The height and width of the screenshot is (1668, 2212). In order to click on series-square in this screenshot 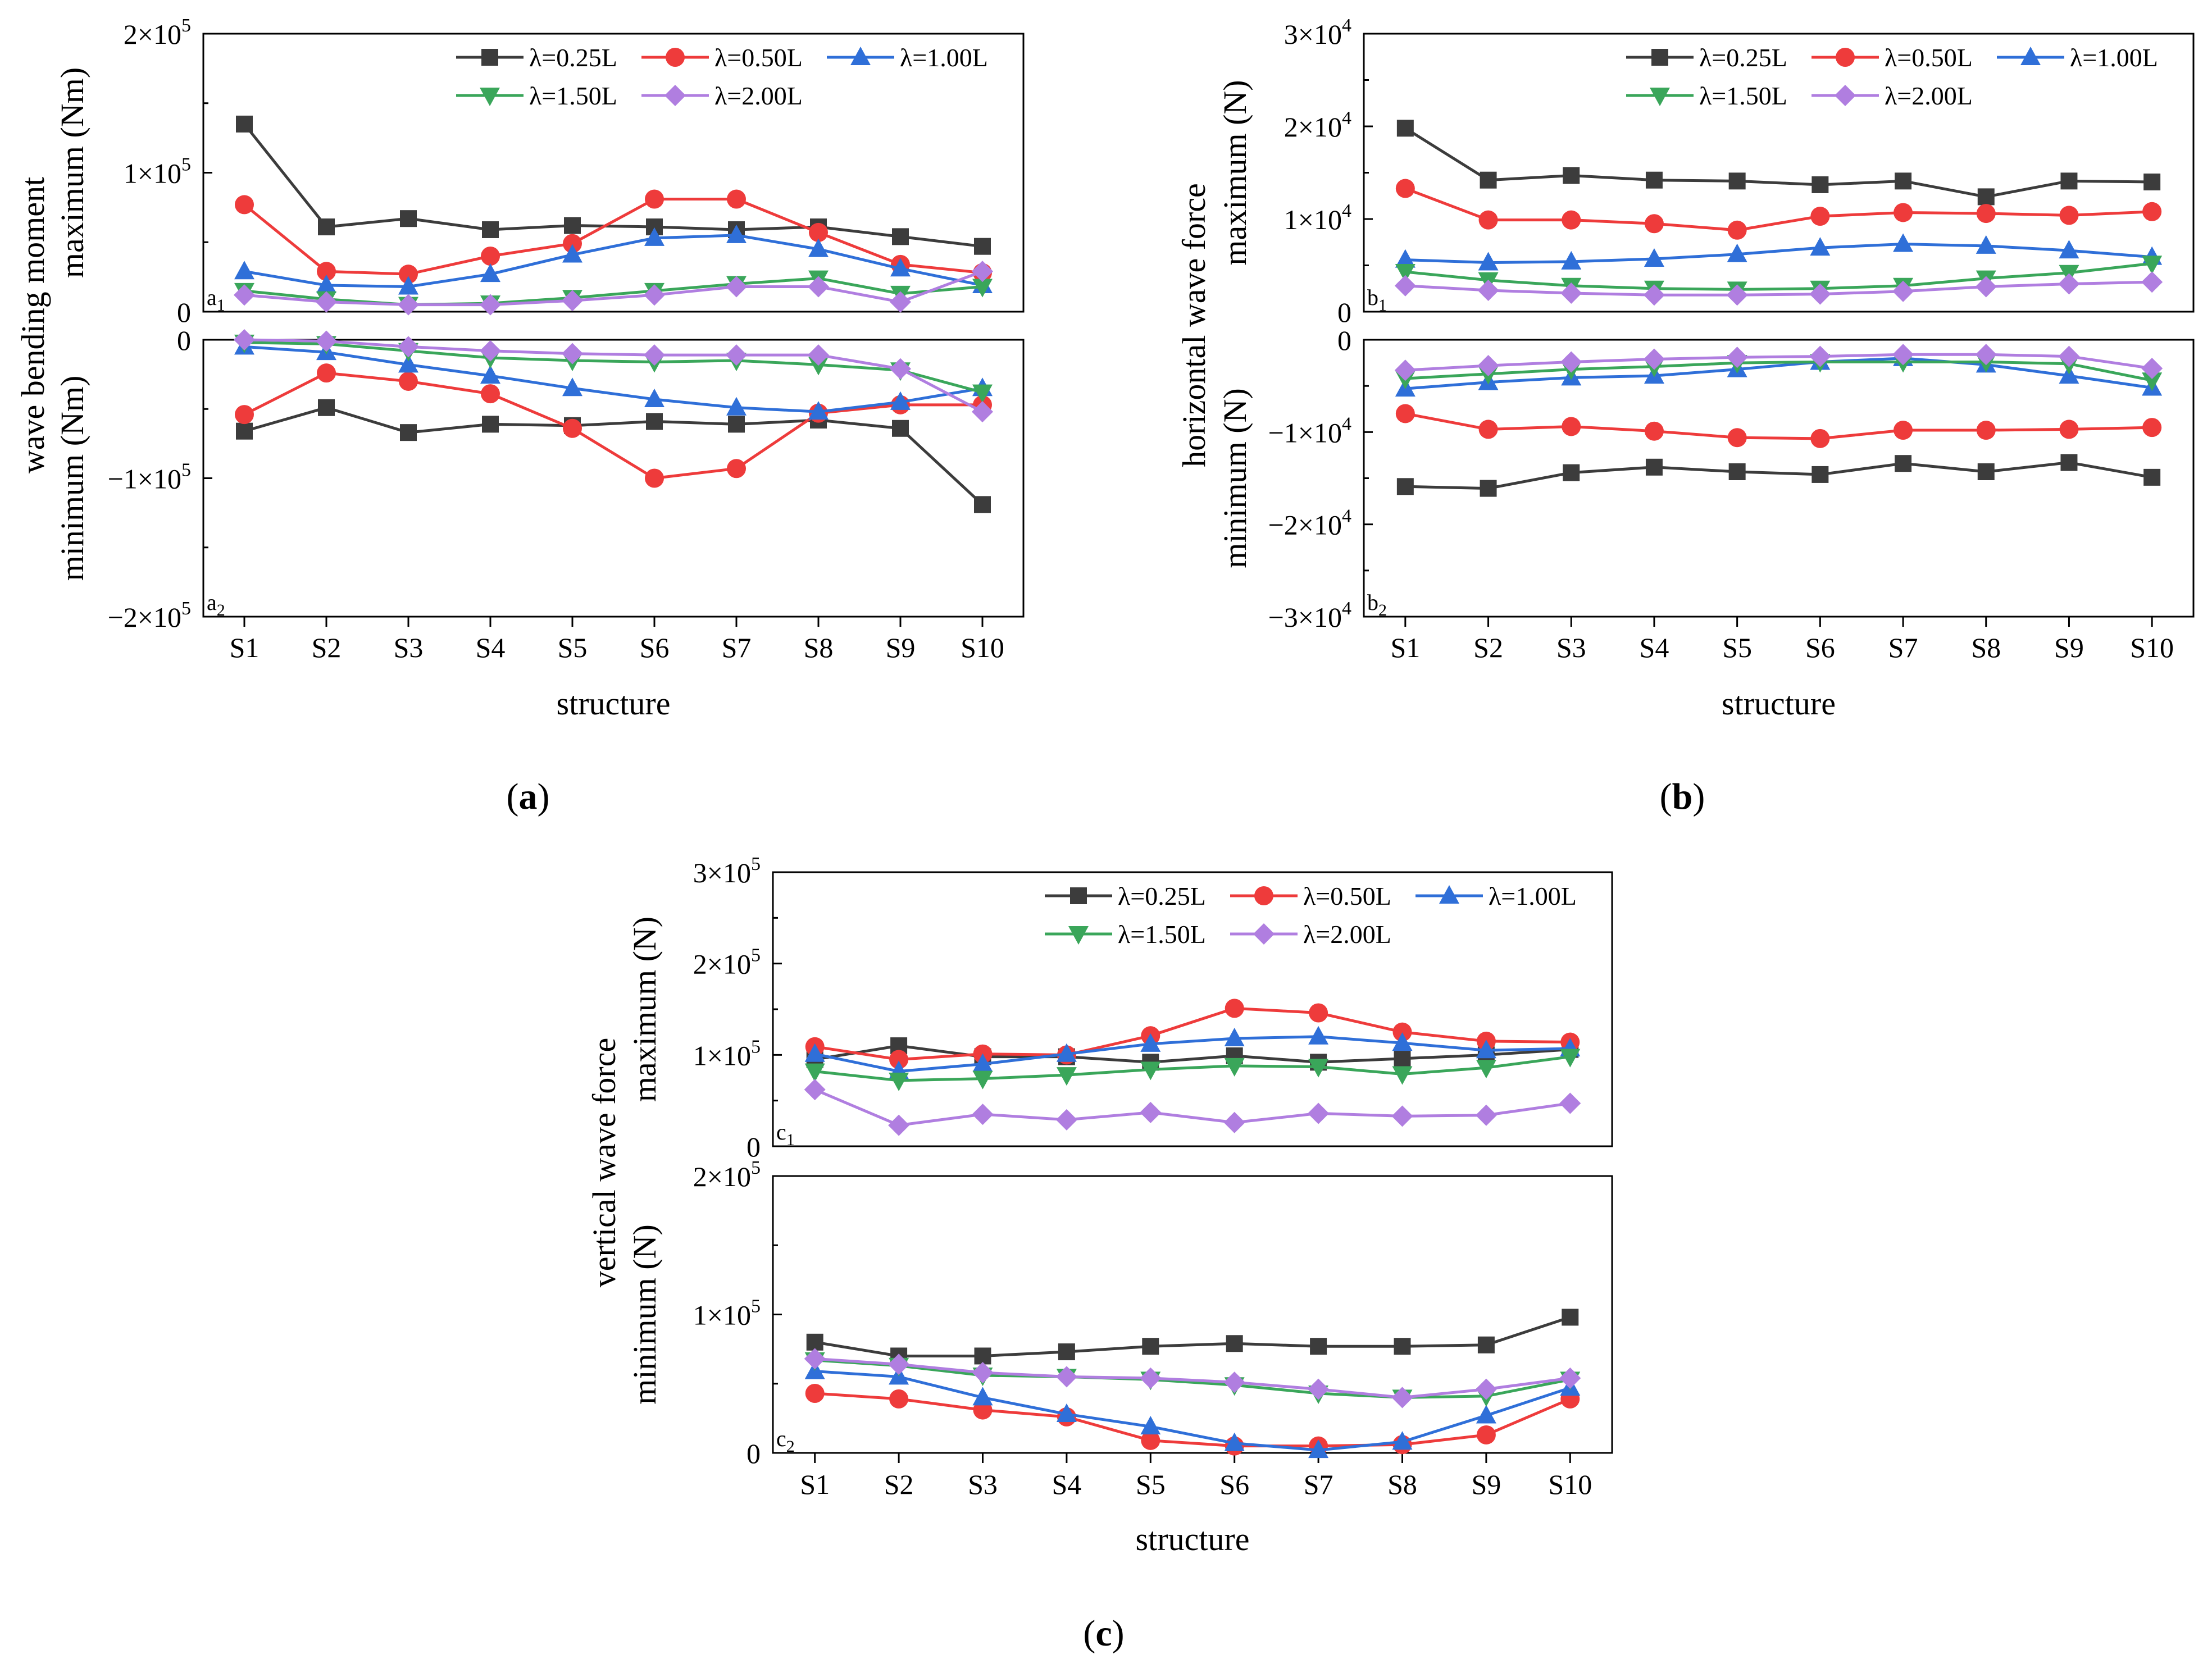, I will do `click(613, 456)`.